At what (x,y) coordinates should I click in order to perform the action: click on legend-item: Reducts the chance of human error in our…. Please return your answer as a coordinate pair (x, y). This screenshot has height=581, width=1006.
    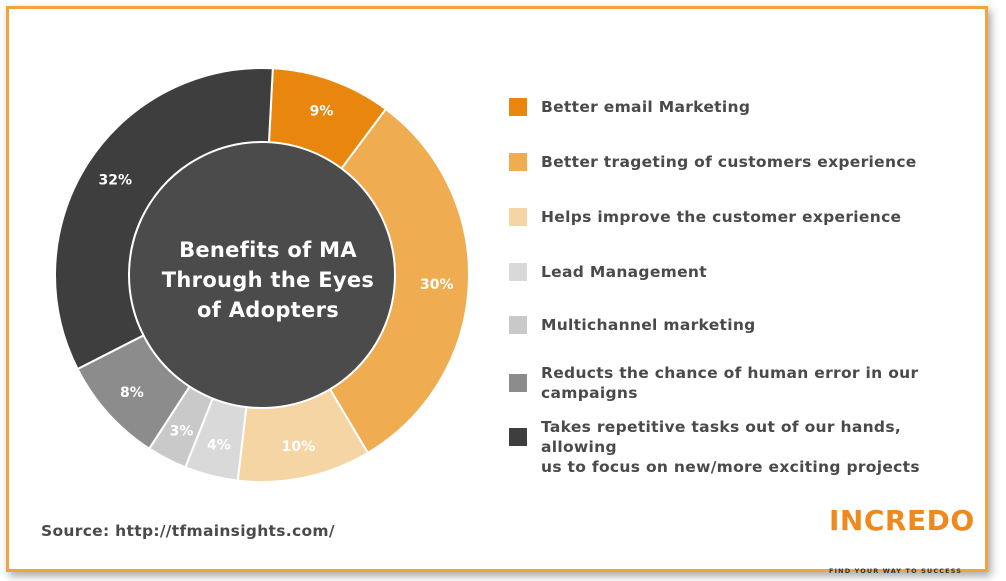
    Looking at the image, I should click on (744, 383).